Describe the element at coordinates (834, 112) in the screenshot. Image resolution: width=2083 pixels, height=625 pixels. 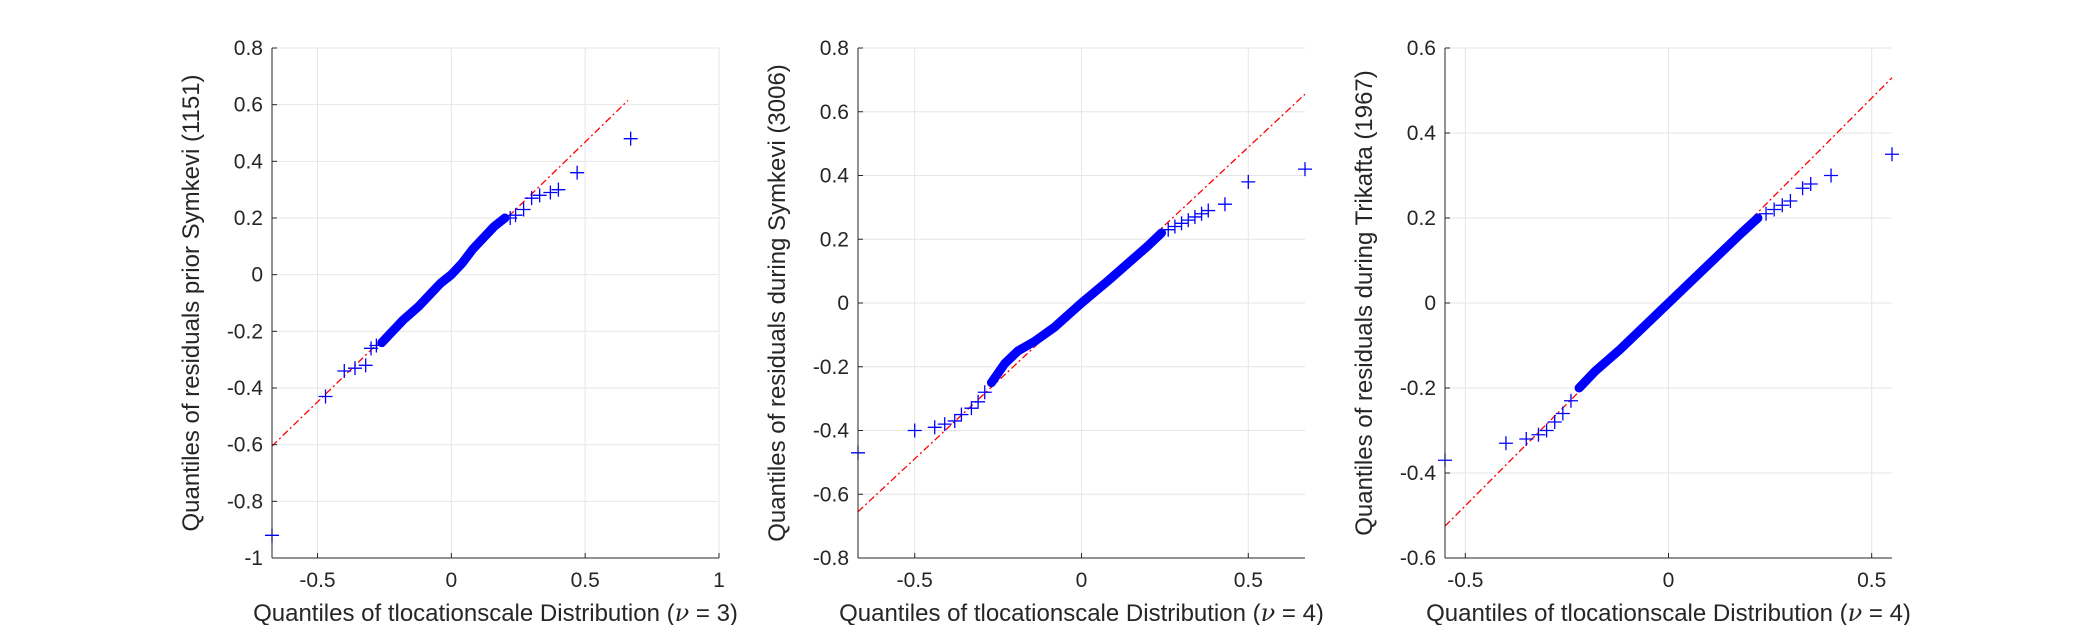
I see `y-tick-label: 0.6` at that location.